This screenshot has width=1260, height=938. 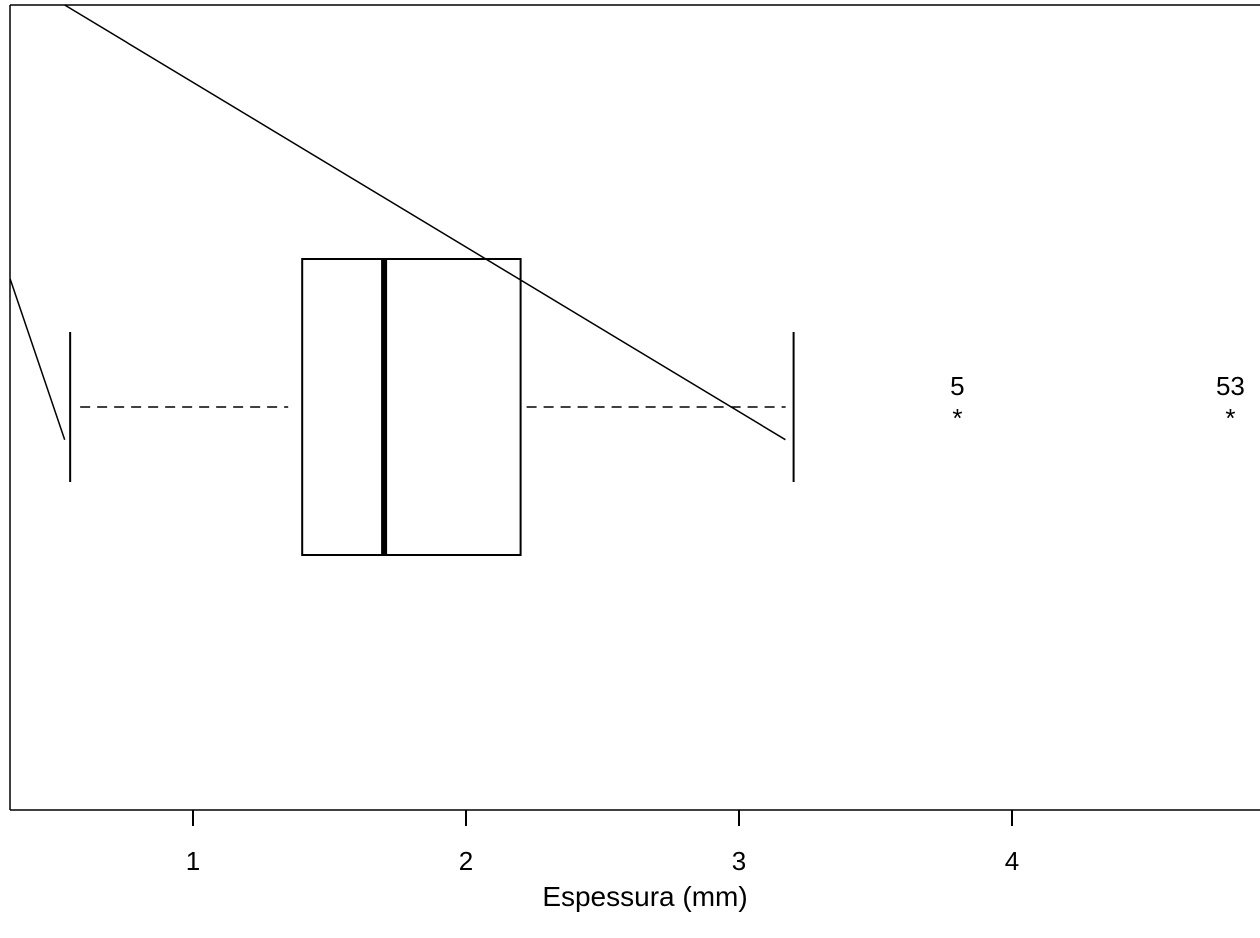 What do you see at coordinates (1012, 861) in the screenshot?
I see `x-tick-label-4: 4` at bounding box center [1012, 861].